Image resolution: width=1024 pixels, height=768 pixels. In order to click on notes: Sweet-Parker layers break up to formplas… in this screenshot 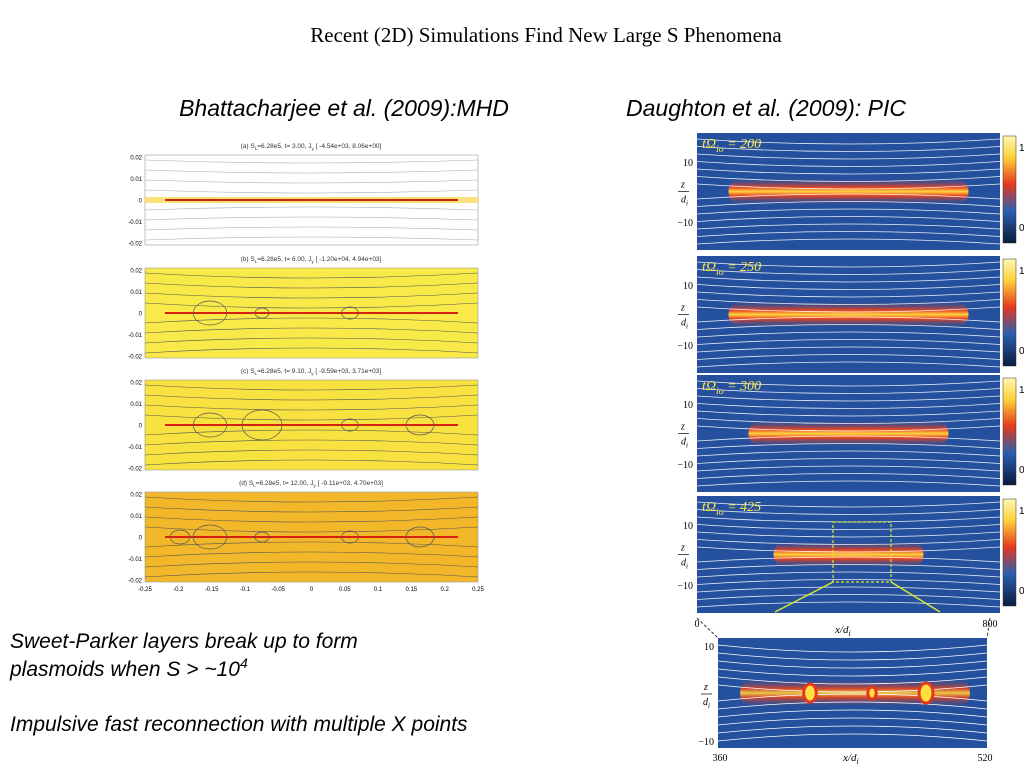, I will do `click(238, 683)`.